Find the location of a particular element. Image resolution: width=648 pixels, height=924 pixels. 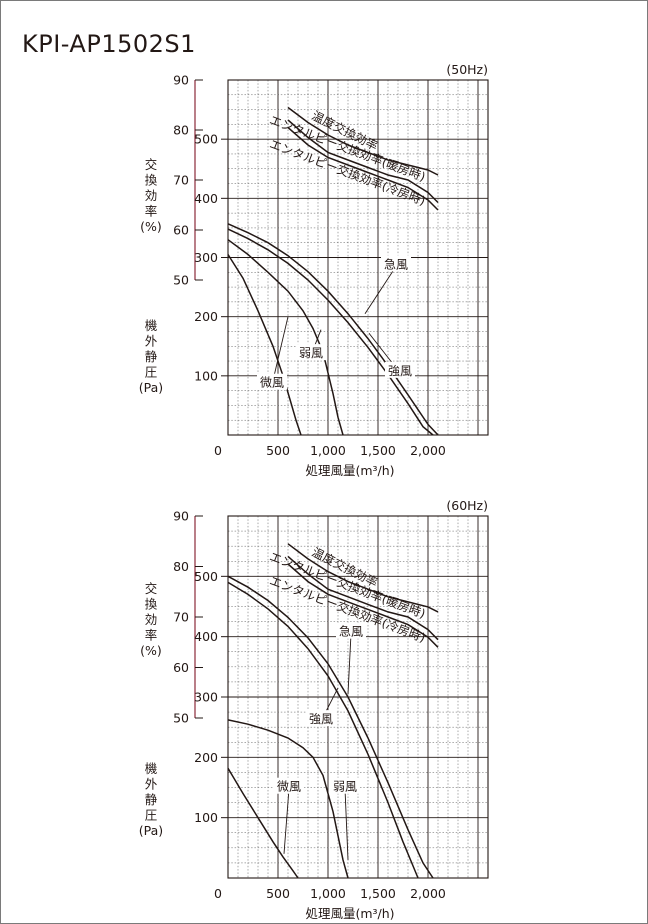

model-title: KPI-AP1502S1 is located at coordinates (109, 44).